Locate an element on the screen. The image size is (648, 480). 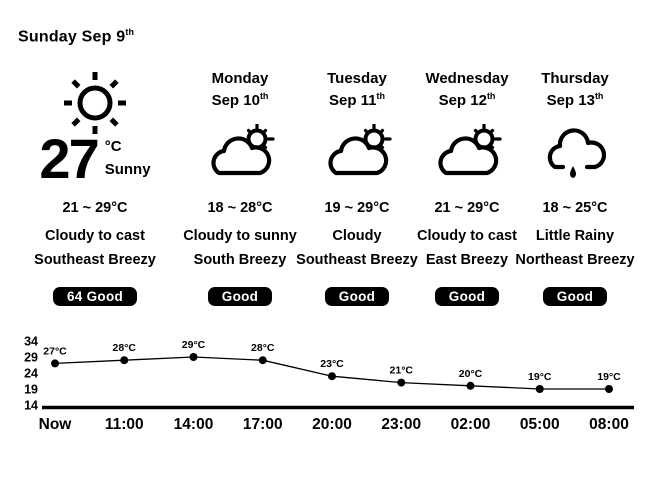
forecast-summary: Cloudy is located at coordinates (357, 236).